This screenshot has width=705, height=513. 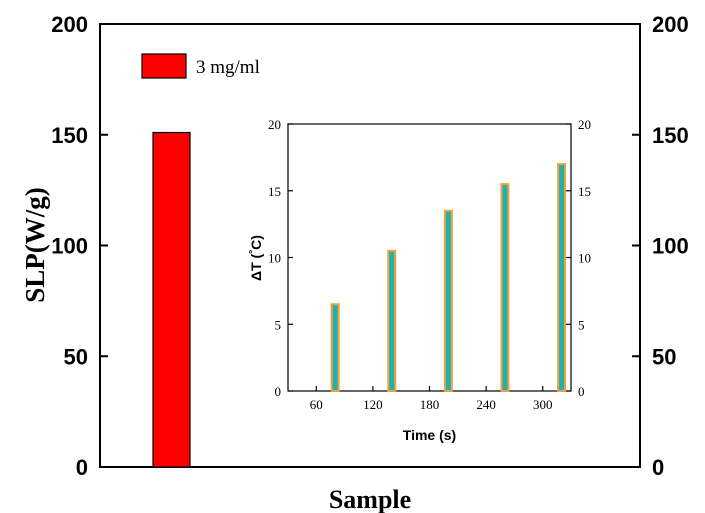 I want to click on inset-x-axis-title: Time (s), so click(x=429, y=435).